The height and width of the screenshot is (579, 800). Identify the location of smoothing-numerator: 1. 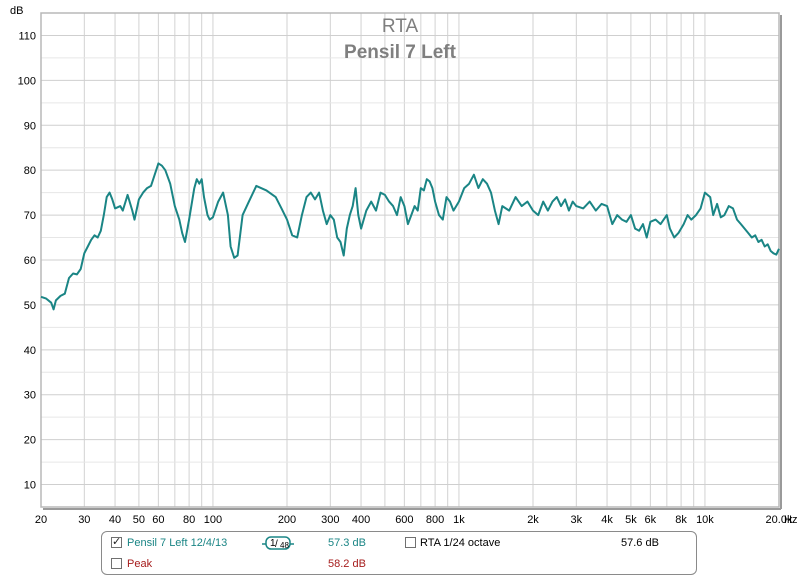
(273, 543).